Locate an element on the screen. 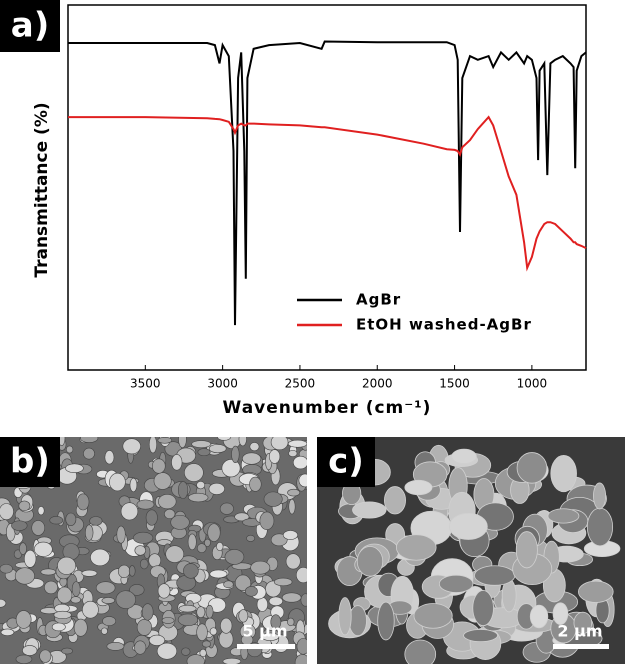 The image size is (625, 664). x-tick-label: 1500 is located at coordinates (454, 384).